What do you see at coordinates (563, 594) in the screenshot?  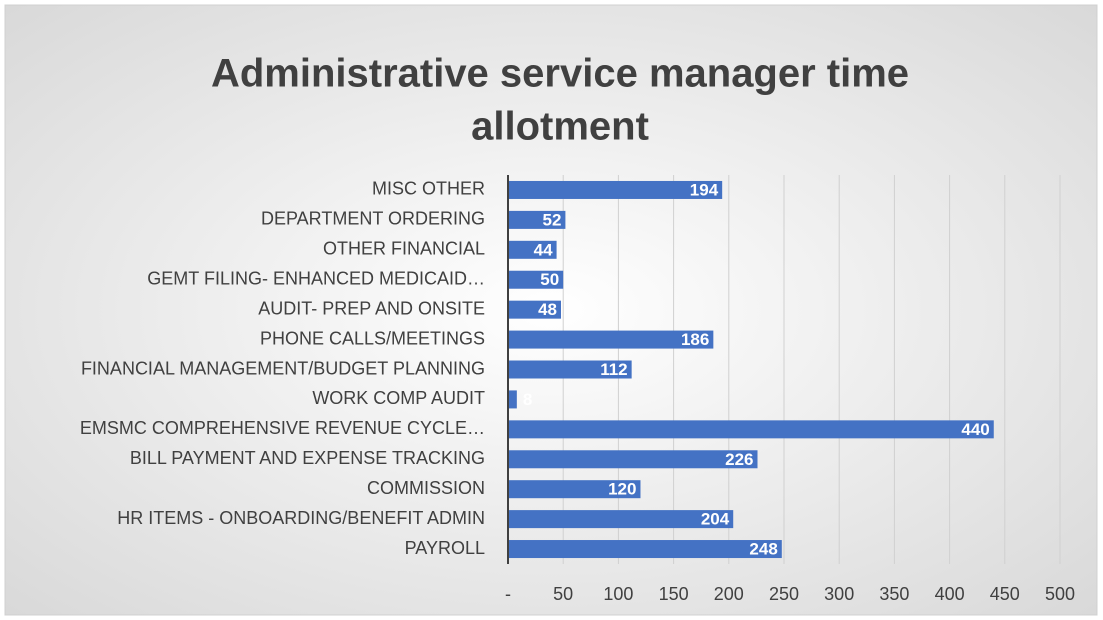 I see `x-tick-label: 50` at bounding box center [563, 594].